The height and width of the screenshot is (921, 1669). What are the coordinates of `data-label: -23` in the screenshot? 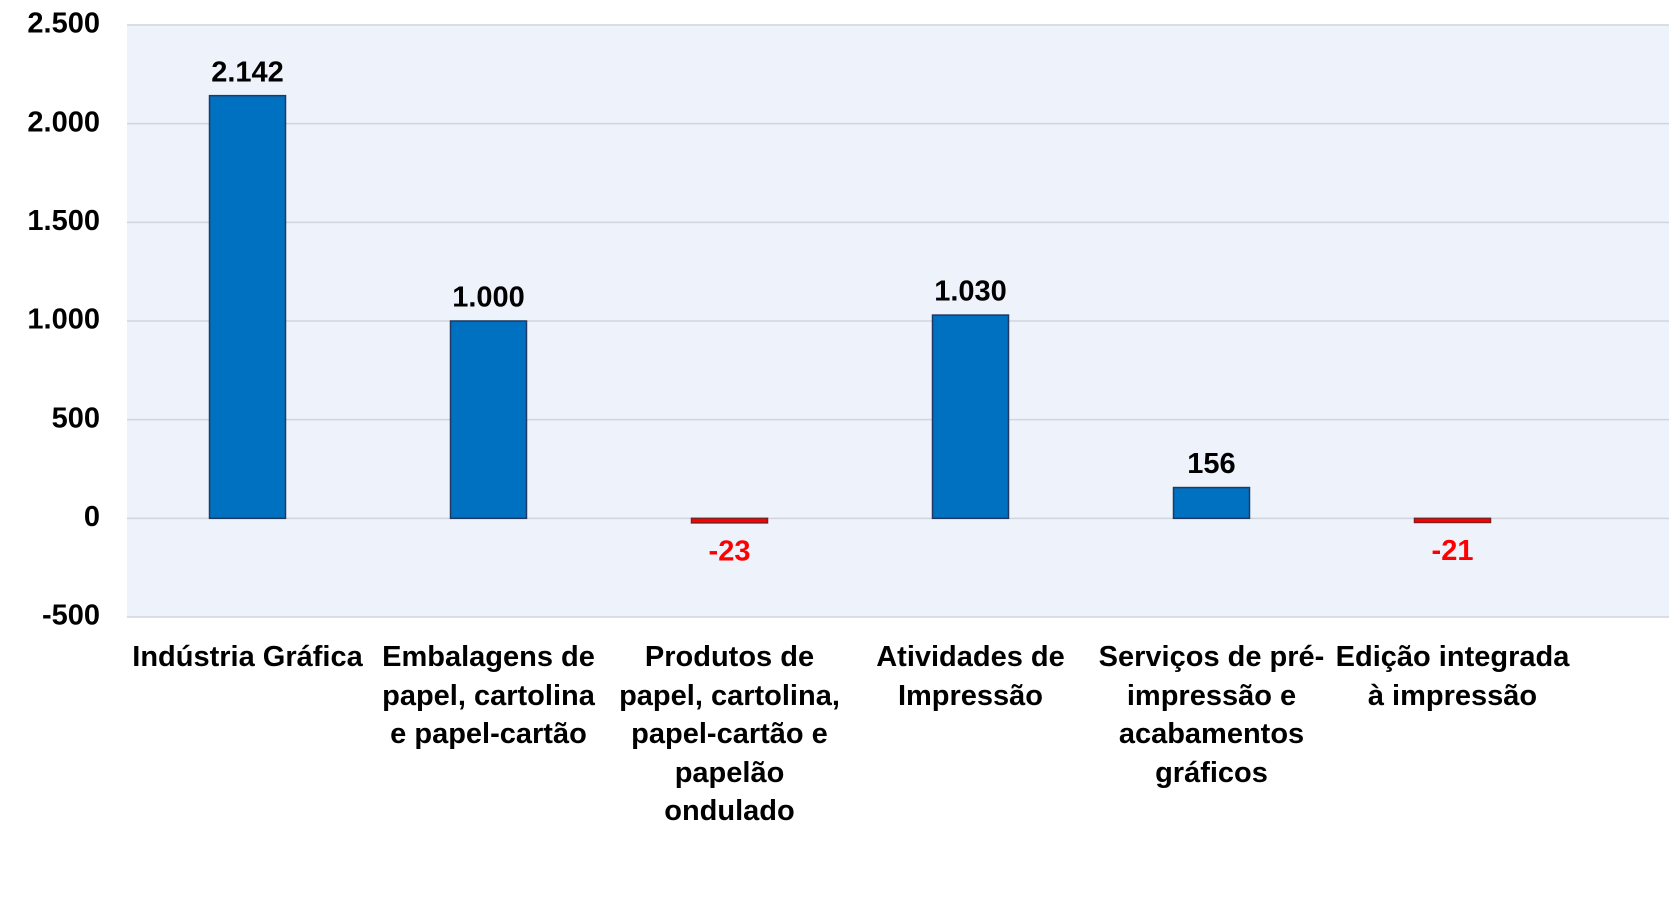 It's located at (730, 552).